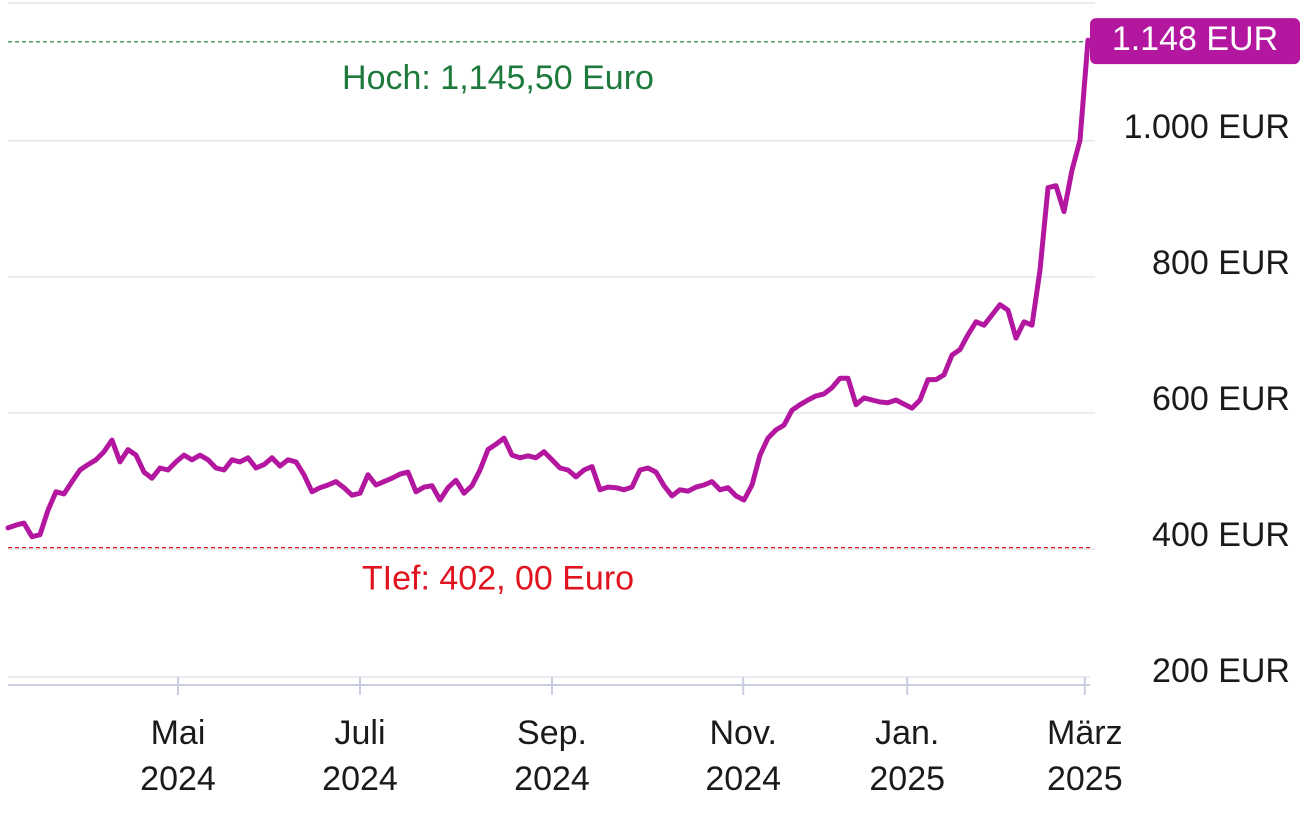 This screenshot has height=816, width=1306. What do you see at coordinates (1207, 127) in the screenshot?
I see `y-tick-label: 1.000 EUR` at bounding box center [1207, 127].